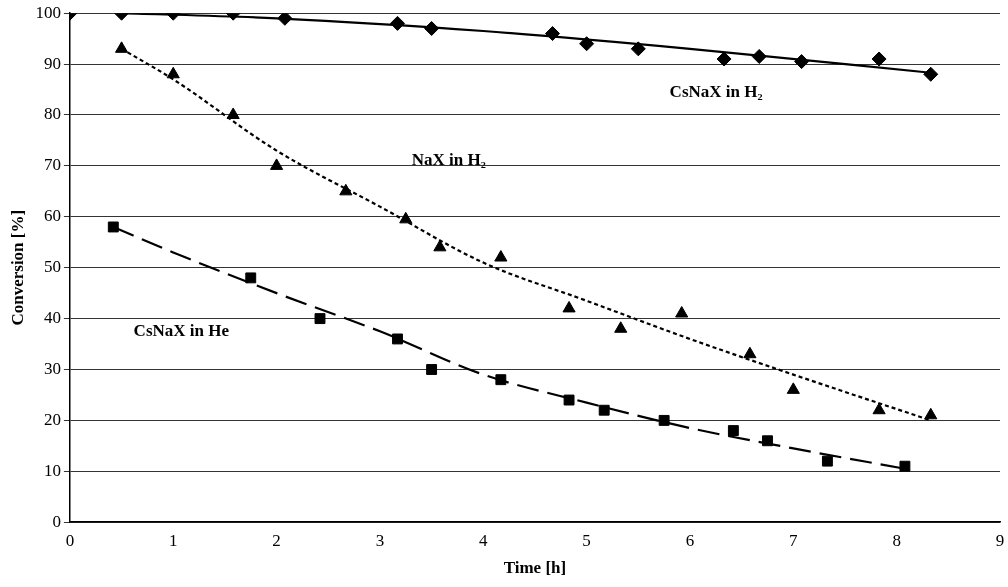  What do you see at coordinates (56, 521) in the screenshot?
I see `y-tick-label: 0` at bounding box center [56, 521].